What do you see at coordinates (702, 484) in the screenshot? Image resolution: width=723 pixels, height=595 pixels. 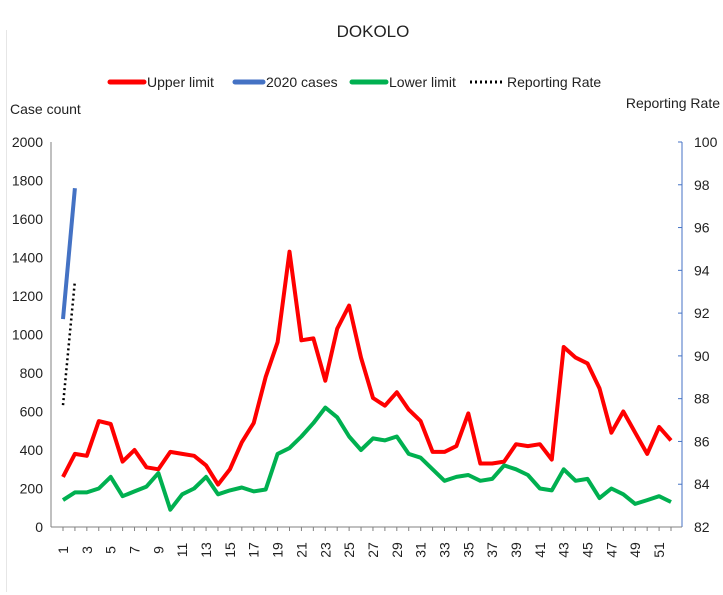 I see `y-tick-label-right: 84` at bounding box center [702, 484].